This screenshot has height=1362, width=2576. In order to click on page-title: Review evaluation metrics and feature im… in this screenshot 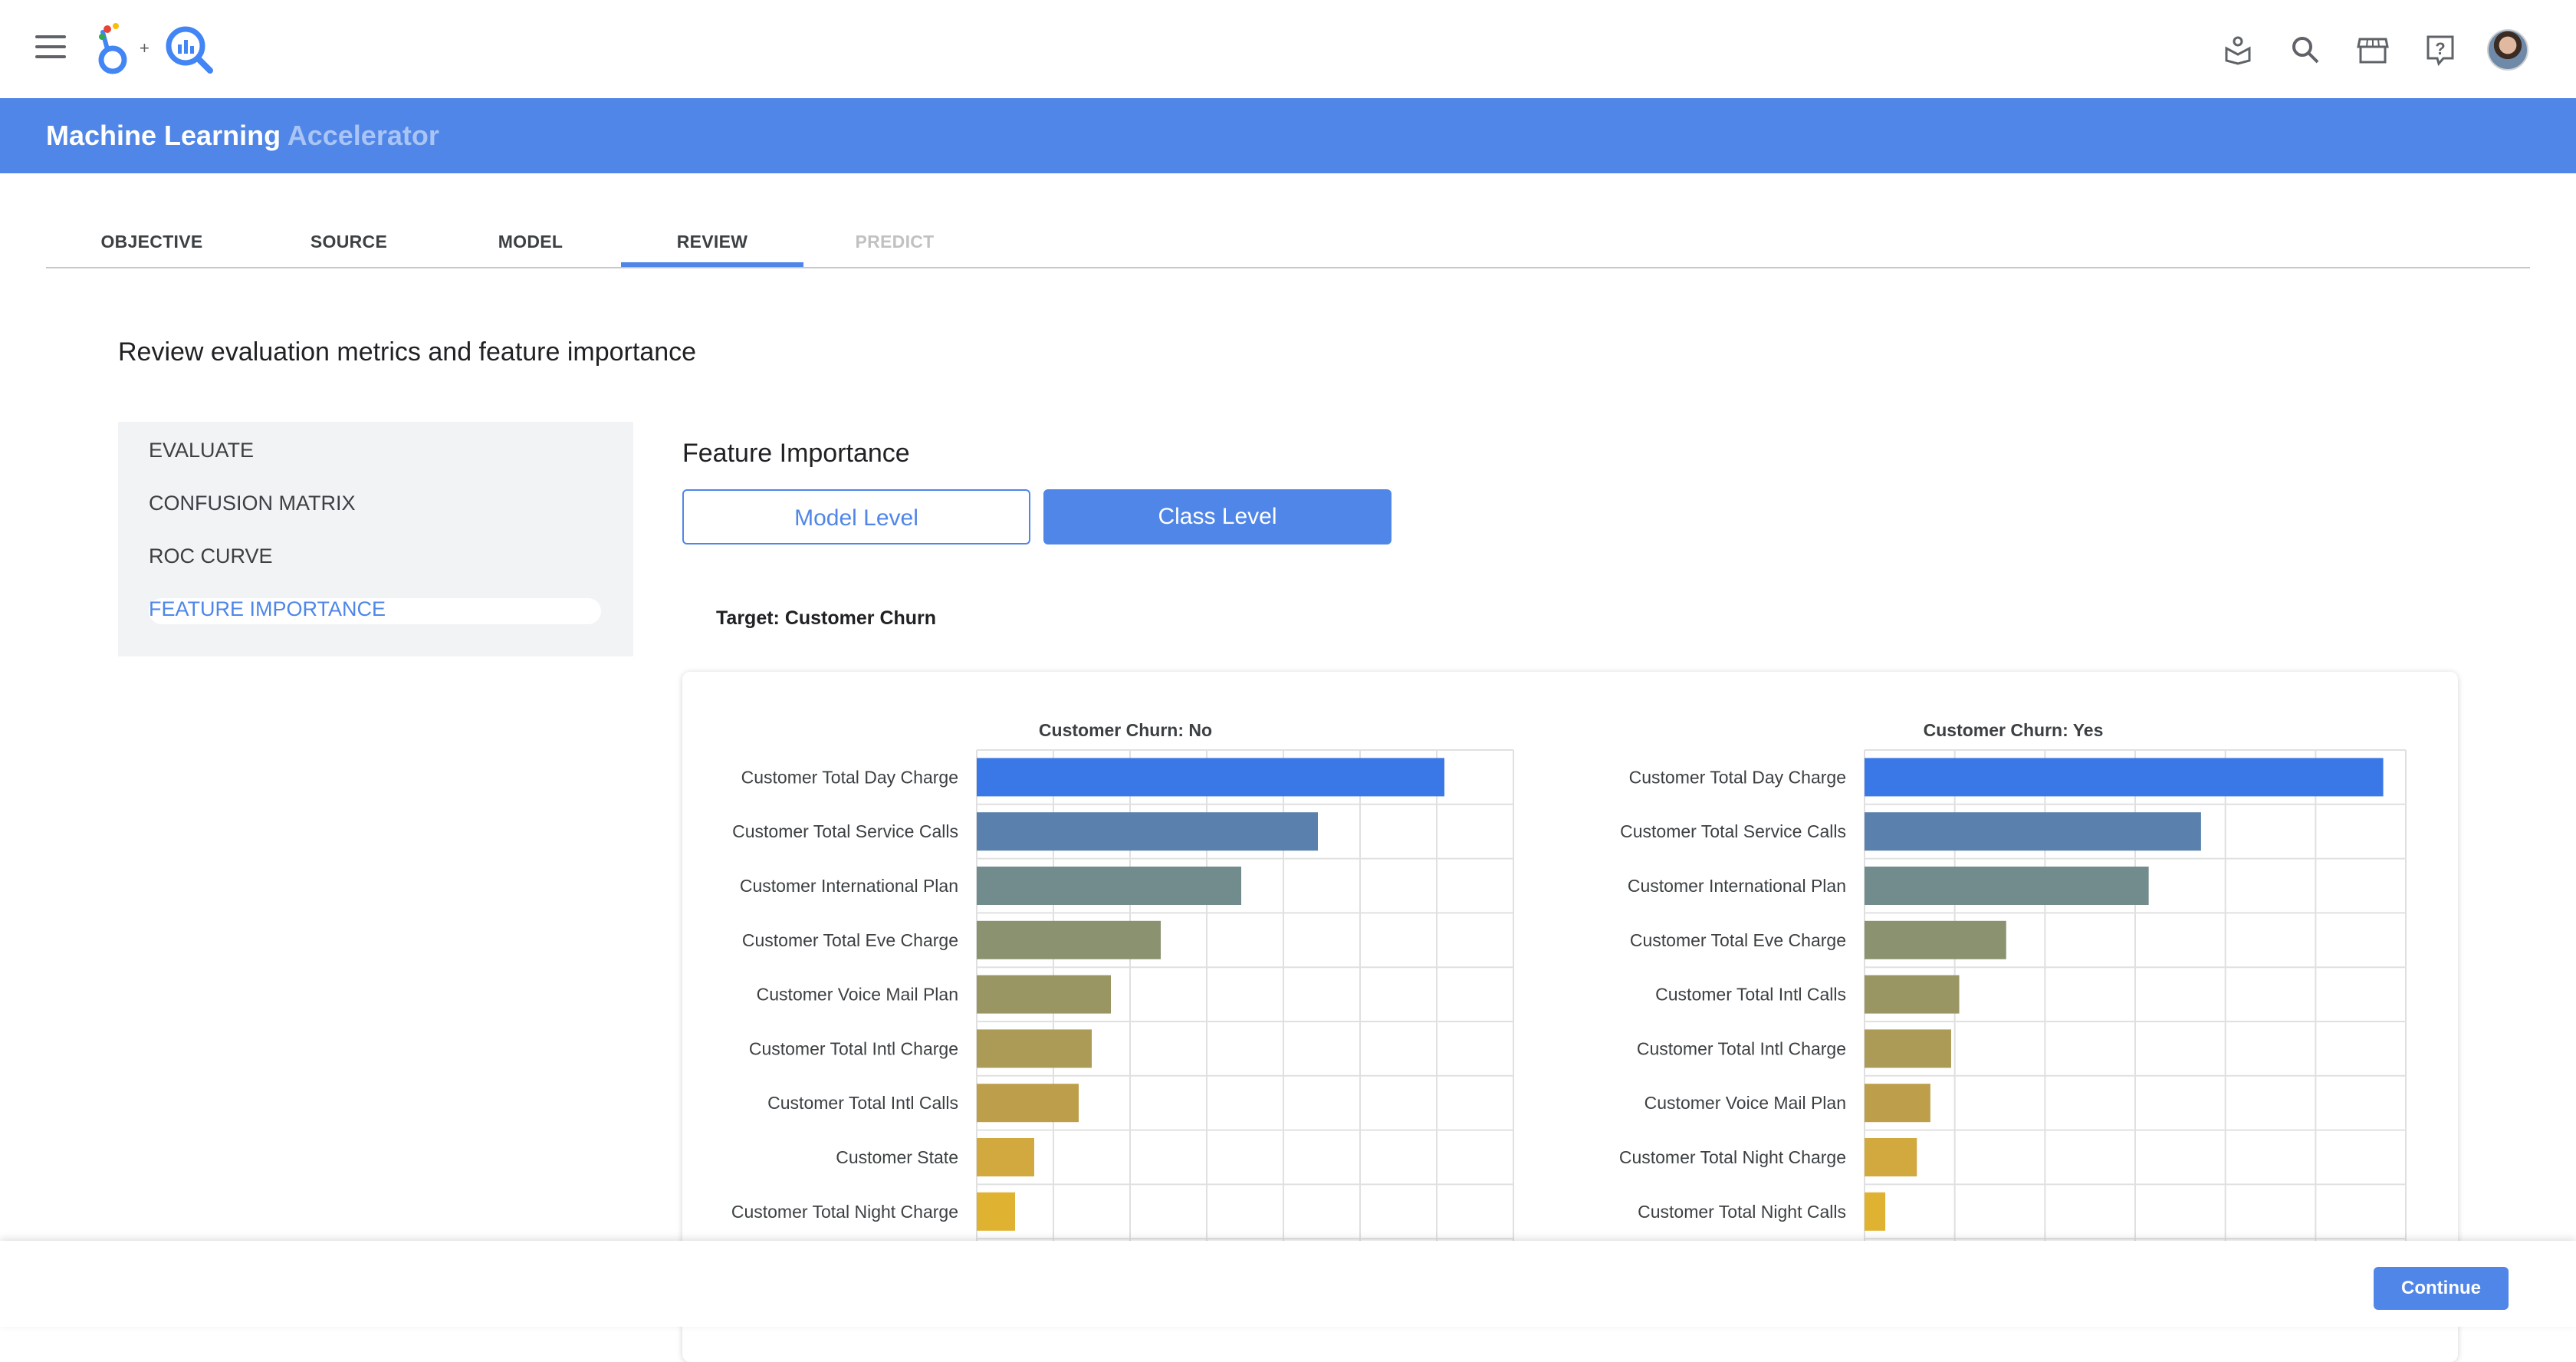, I will do `click(407, 352)`.